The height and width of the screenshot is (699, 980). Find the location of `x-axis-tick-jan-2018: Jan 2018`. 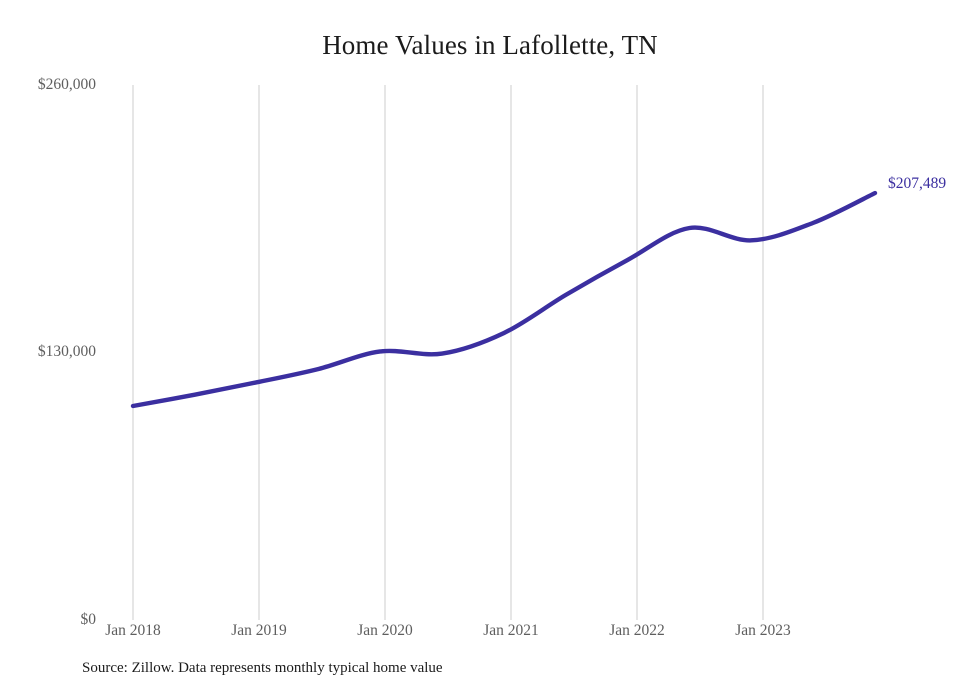

x-axis-tick-jan-2018: Jan 2018 is located at coordinates (133, 630).